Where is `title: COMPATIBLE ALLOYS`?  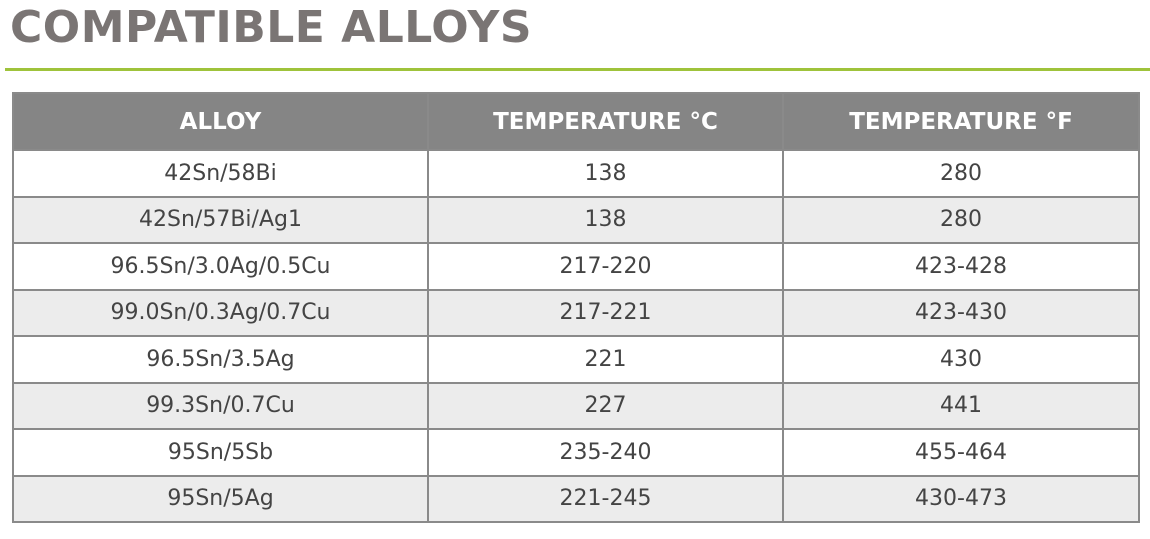
title: COMPATIBLE ALLOYS is located at coordinates (271, 27).